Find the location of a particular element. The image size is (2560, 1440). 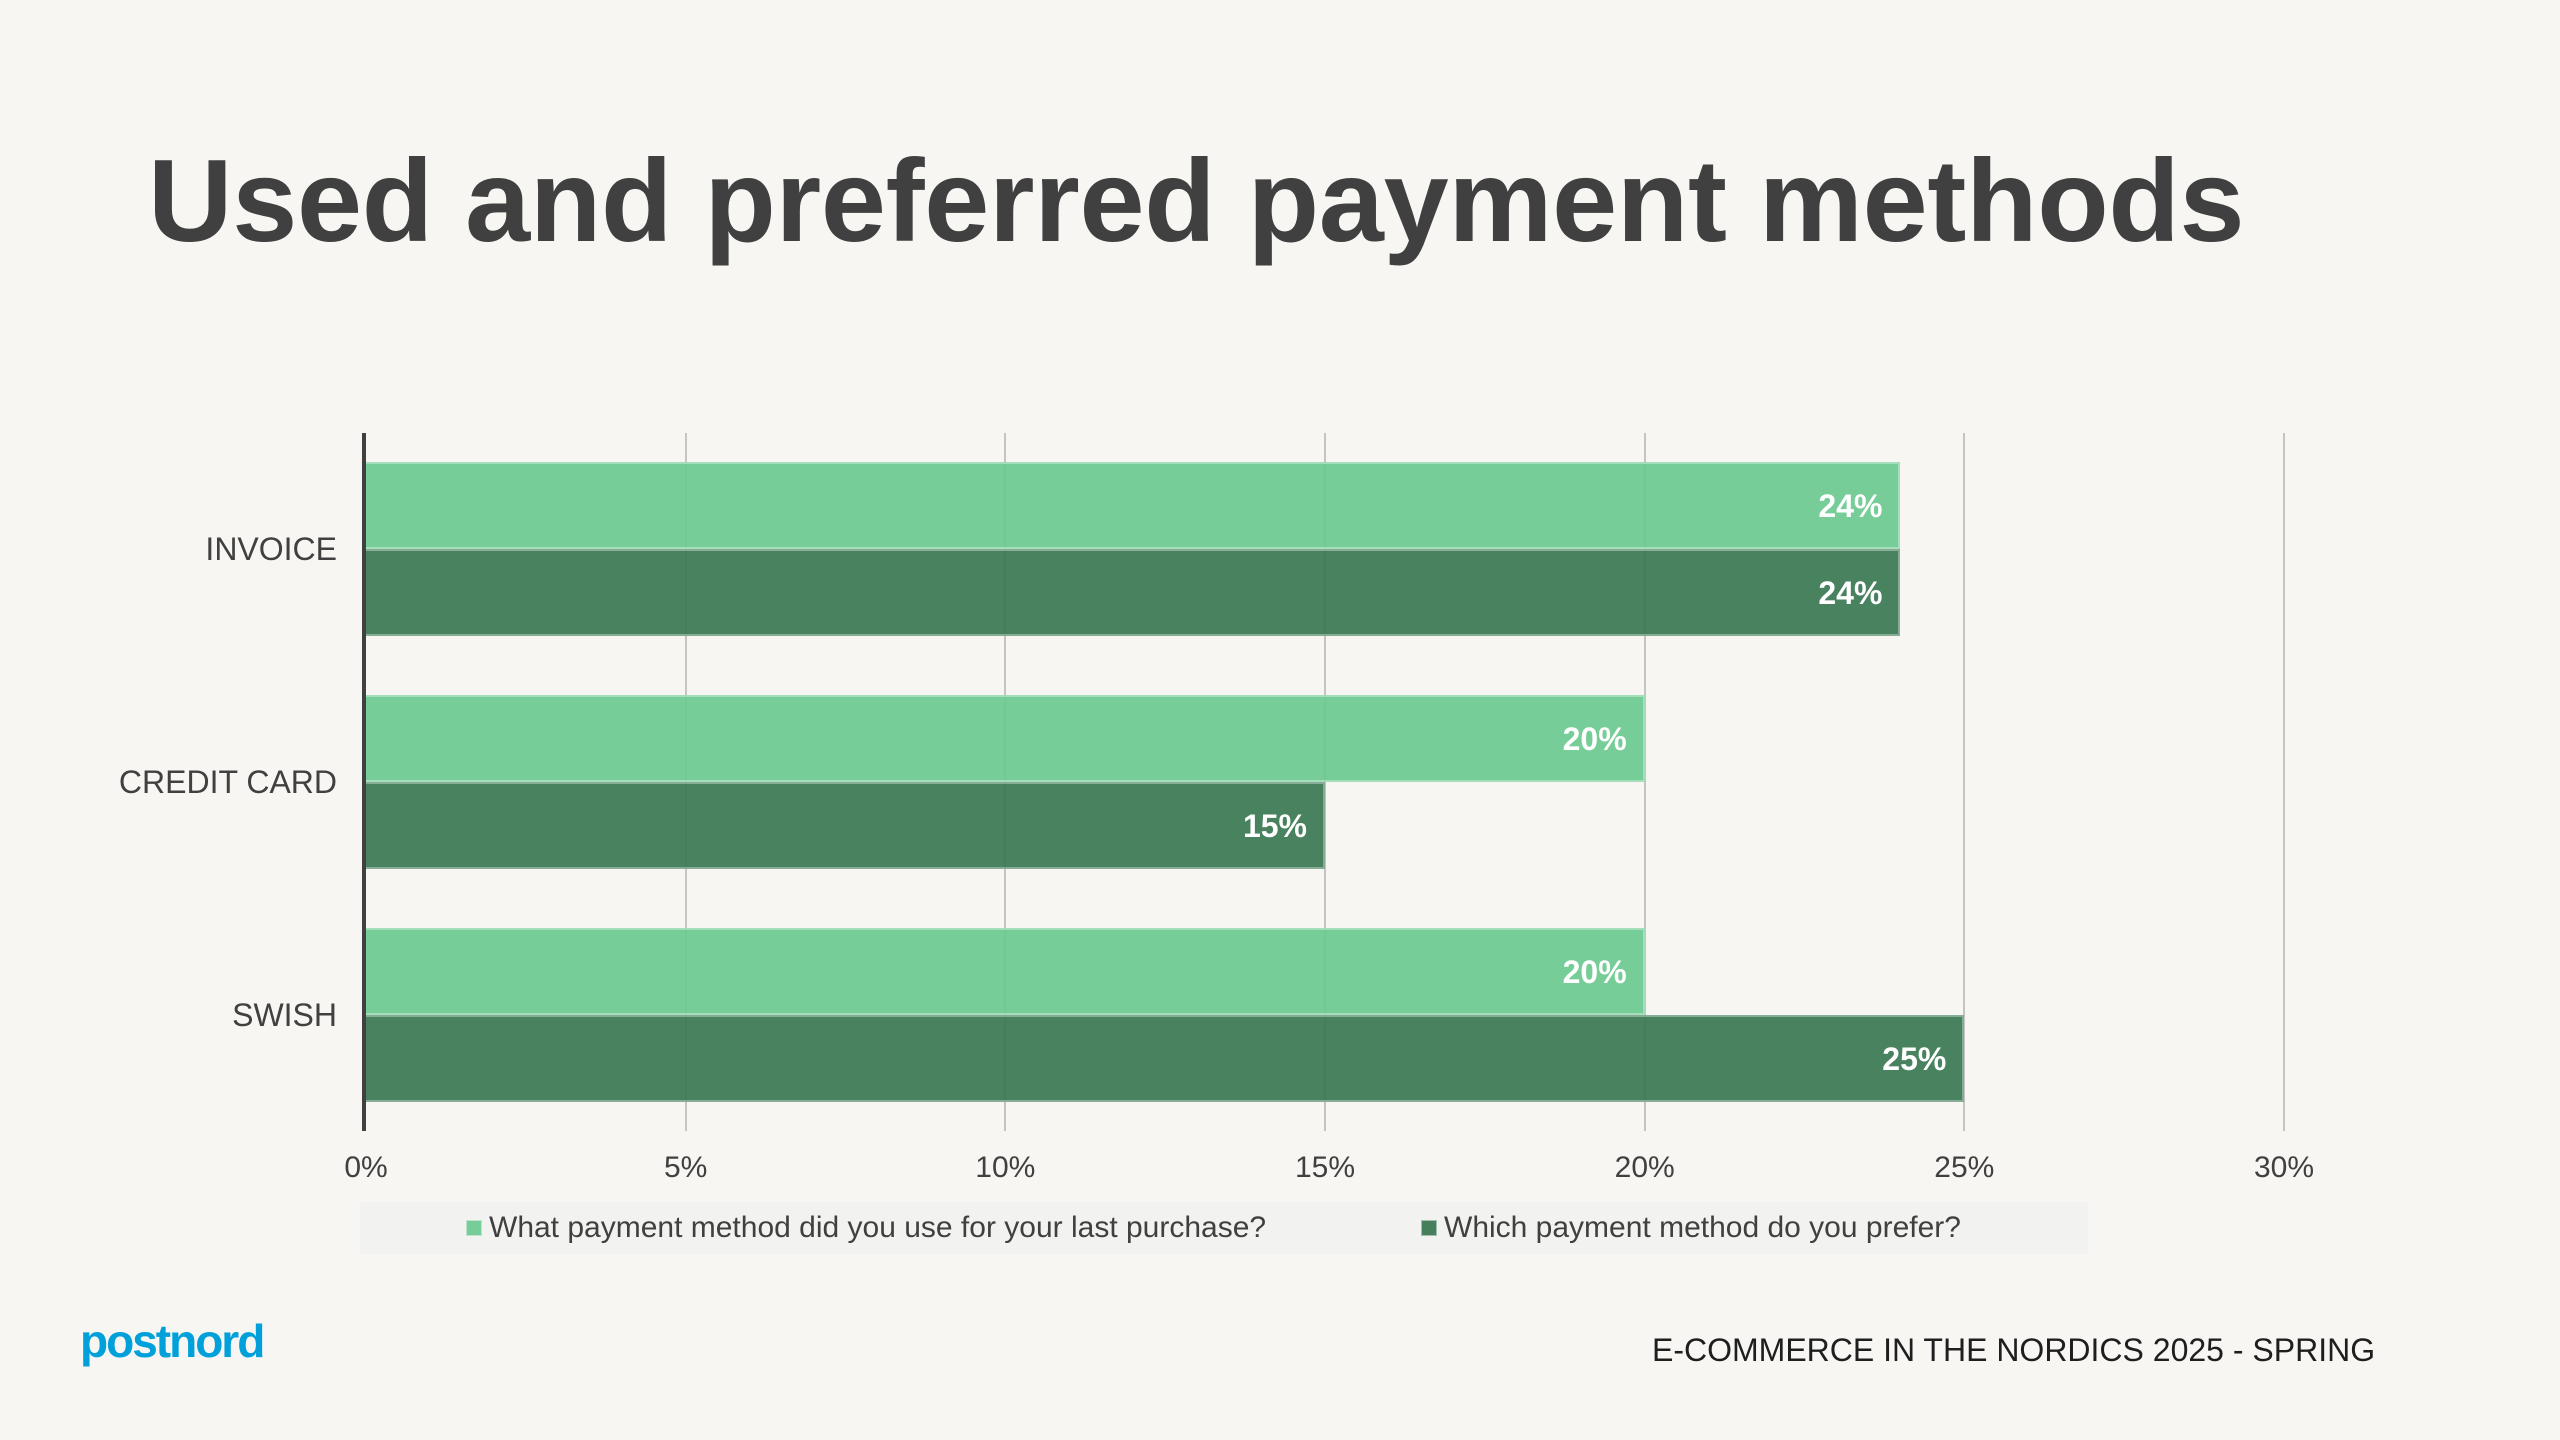

bar-swish-preferred: 25% is located at coordinates (1165, 1058).